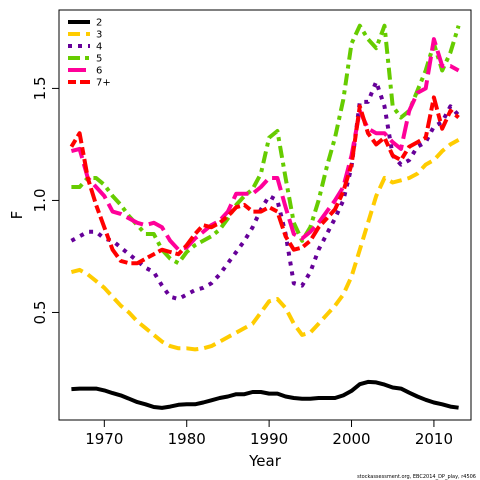  What do you see at coordinates (103, 83) in the screenshot?
I see `legend-label: 7+` at bounding box center [103, 83].